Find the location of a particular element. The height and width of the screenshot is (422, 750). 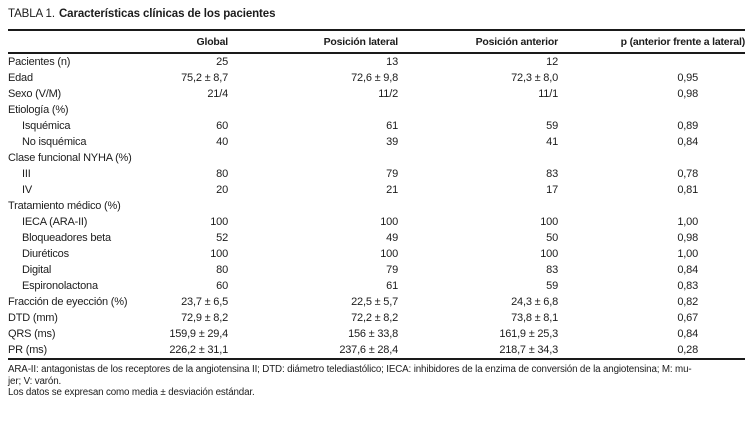

cell-value: 11/1 is located at coordinates (548, 94).